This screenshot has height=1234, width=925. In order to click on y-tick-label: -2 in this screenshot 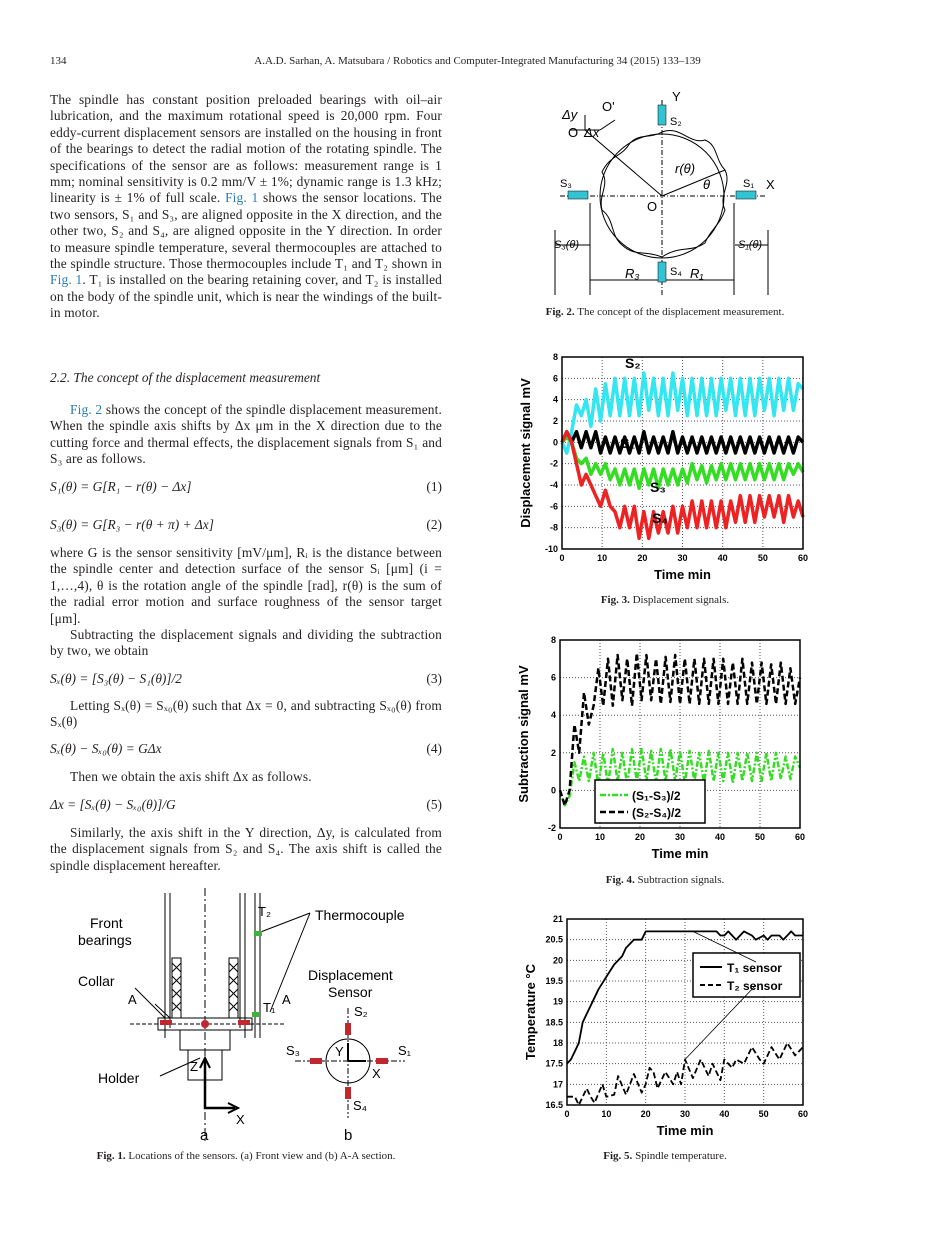, I will do `click(554, 464)`.